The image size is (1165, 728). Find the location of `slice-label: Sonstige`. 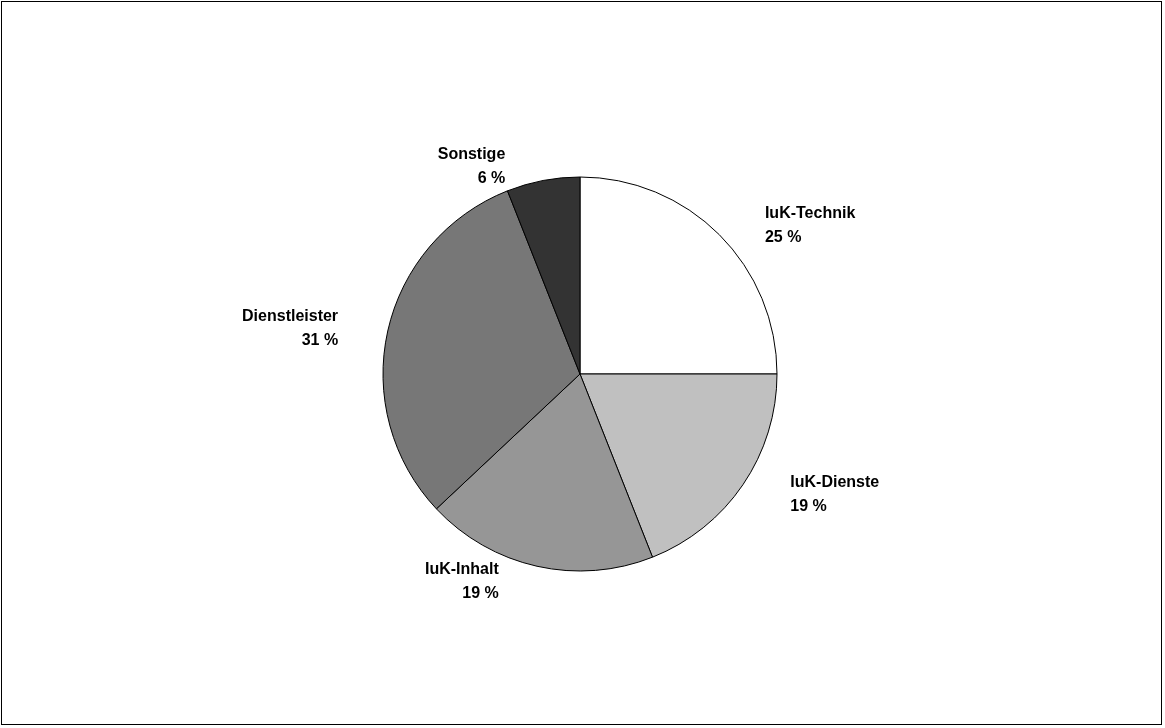

slice-label: Sonstige is located at coordinates (471, 154).